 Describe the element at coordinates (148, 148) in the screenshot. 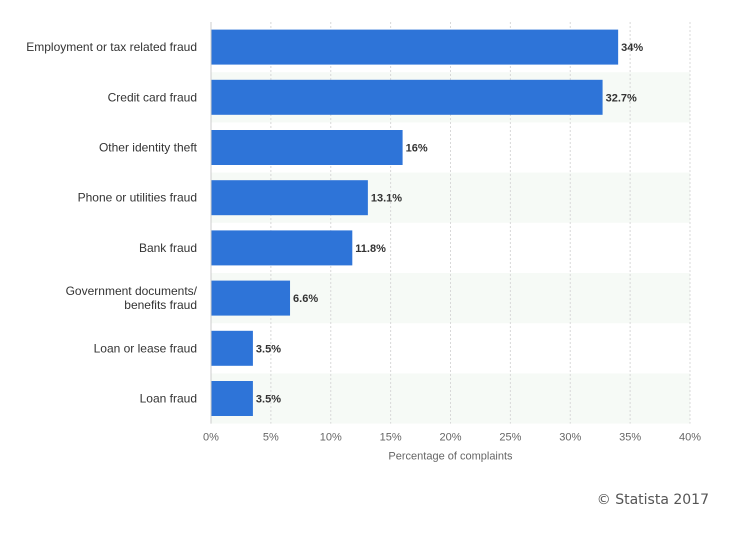

I see `category-label: Other identity theft` at that location.